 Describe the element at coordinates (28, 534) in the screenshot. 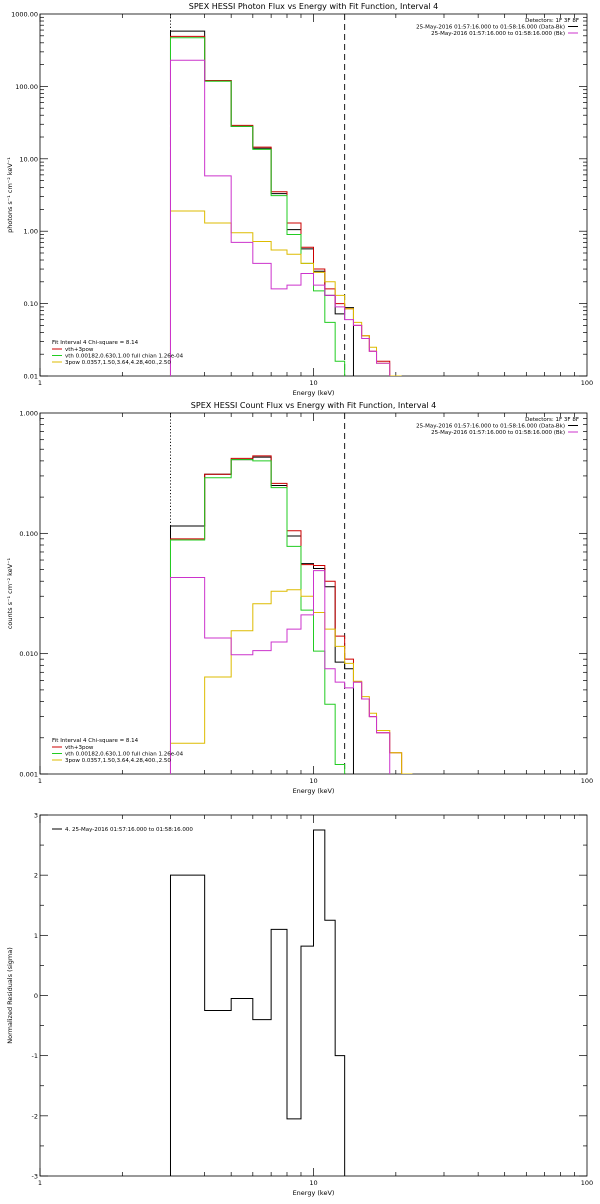

I see `y-tick-label: 0.100` at that location.